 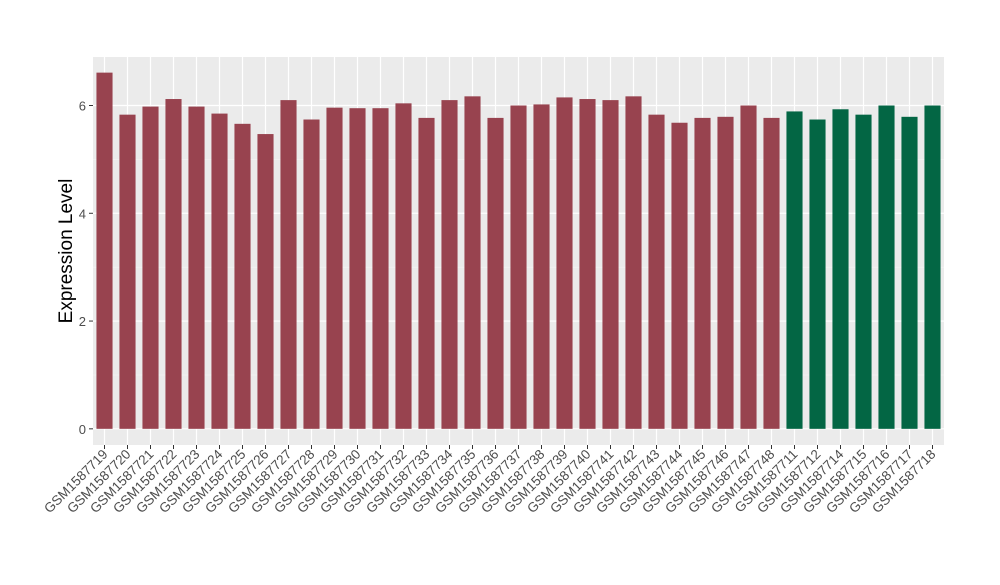 What do you see at coordinates (82, 106) in the screenshot?
I see `y-tick-label: 6` at bounding box center [82, 106].